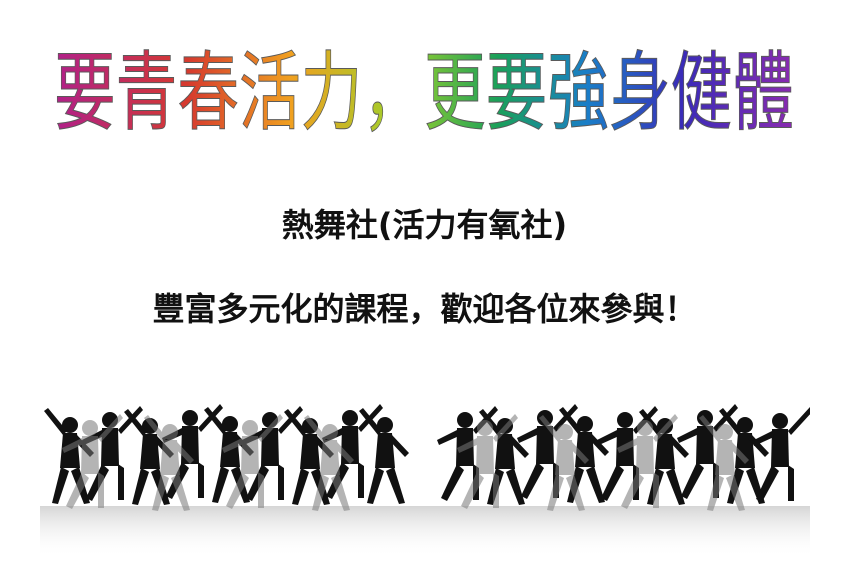 This screenshot has height=567, width=849. I want to click on club-name: 熱舞社(活力有氧社), so click(424, 225).